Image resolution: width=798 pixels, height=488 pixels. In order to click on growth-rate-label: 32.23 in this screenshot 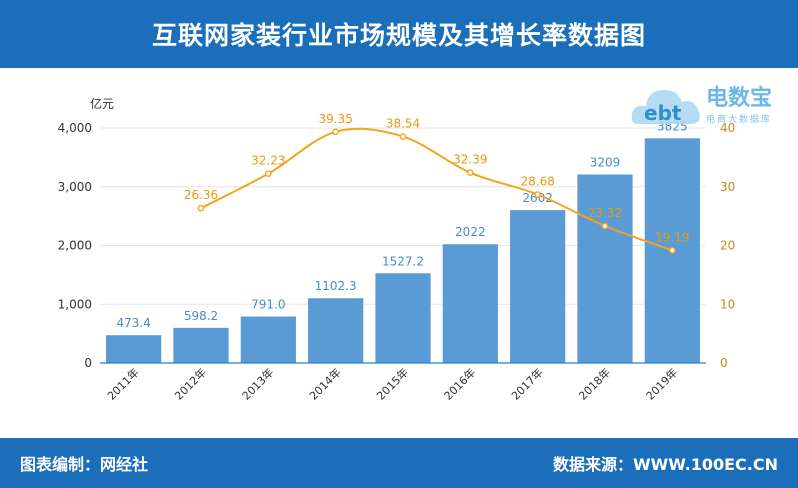, I will do `click(268, 161)`.